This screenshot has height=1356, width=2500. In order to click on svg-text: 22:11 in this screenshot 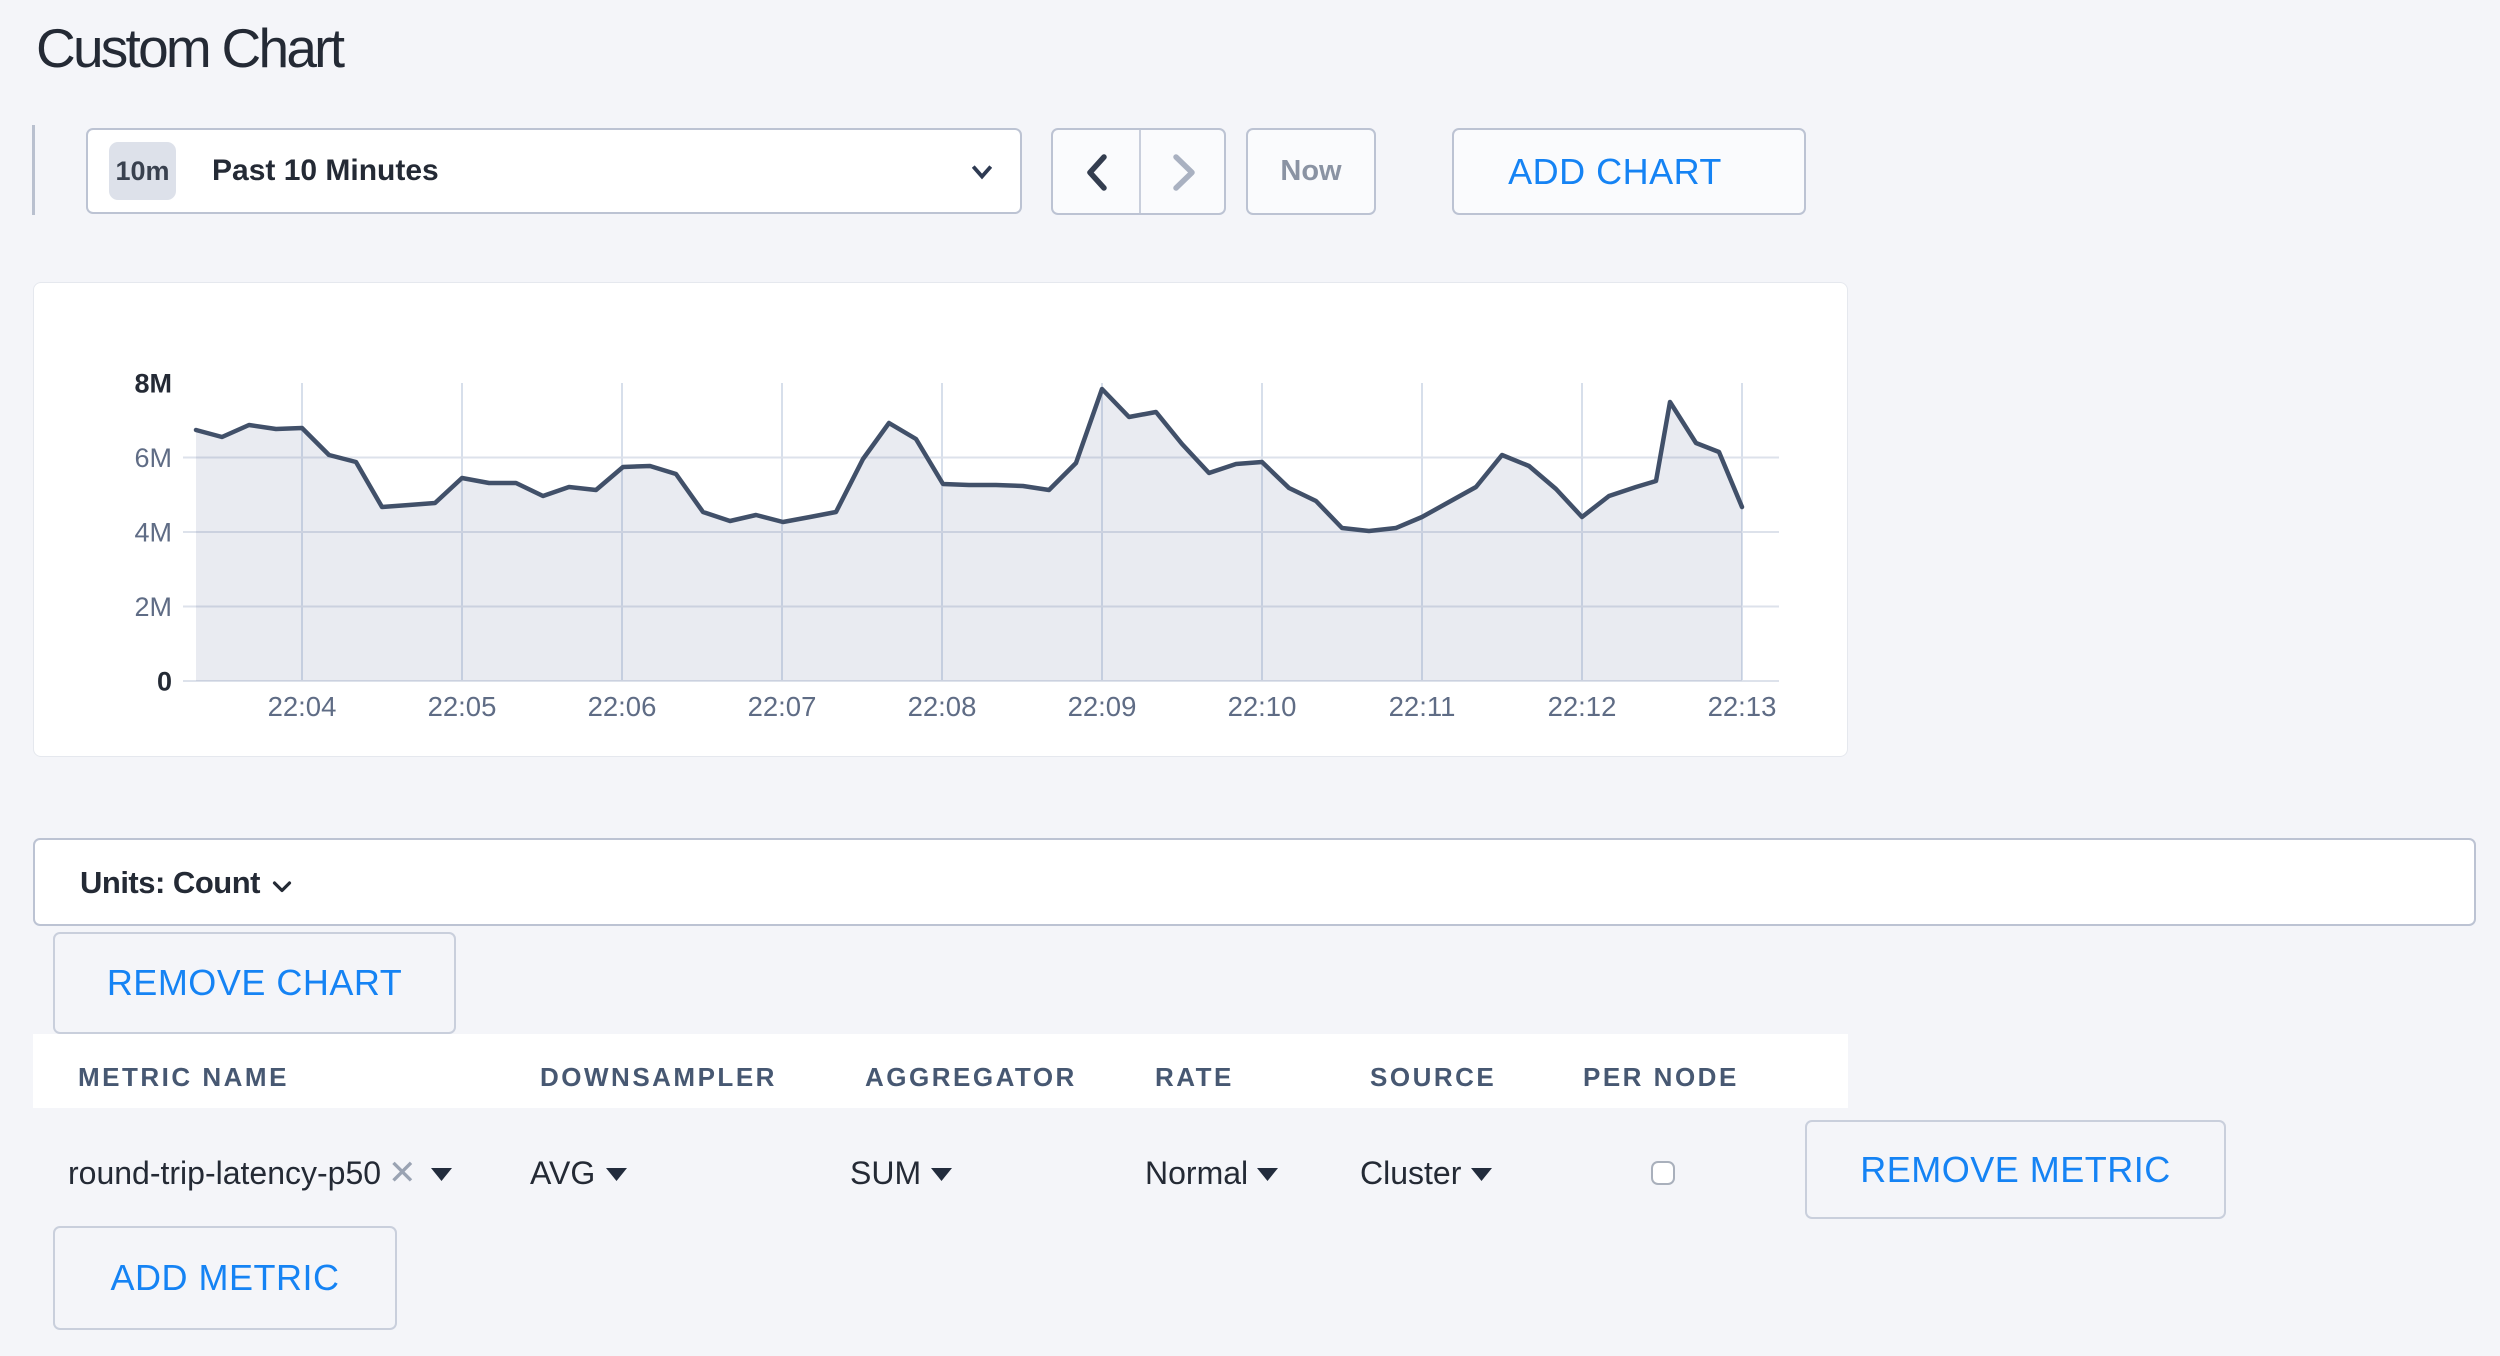, I will do `click(1422, 706)`.